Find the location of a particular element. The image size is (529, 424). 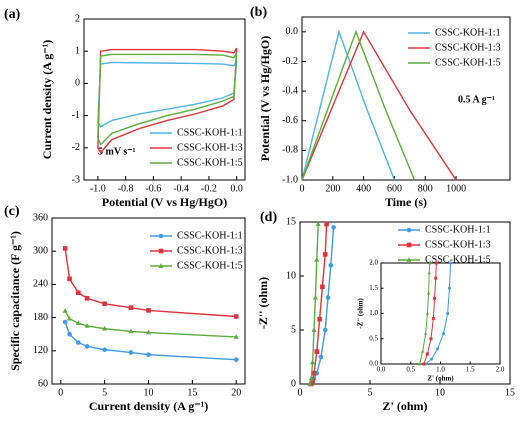

x-tick-label: -0.6 is located at coordinates (153, 188).